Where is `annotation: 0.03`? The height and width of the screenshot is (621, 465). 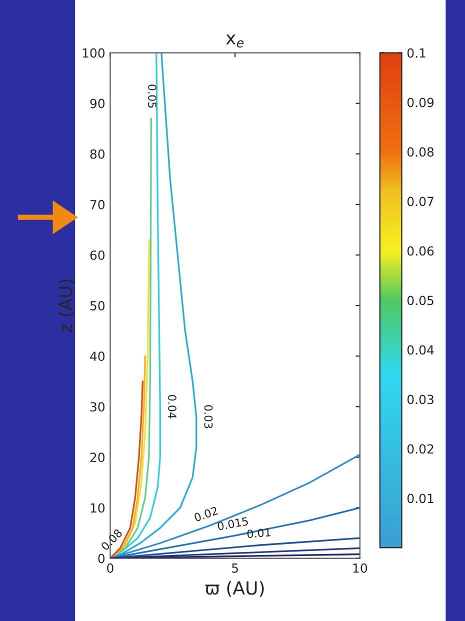 annotation: 0.03 is located at coordinates (208, 416).